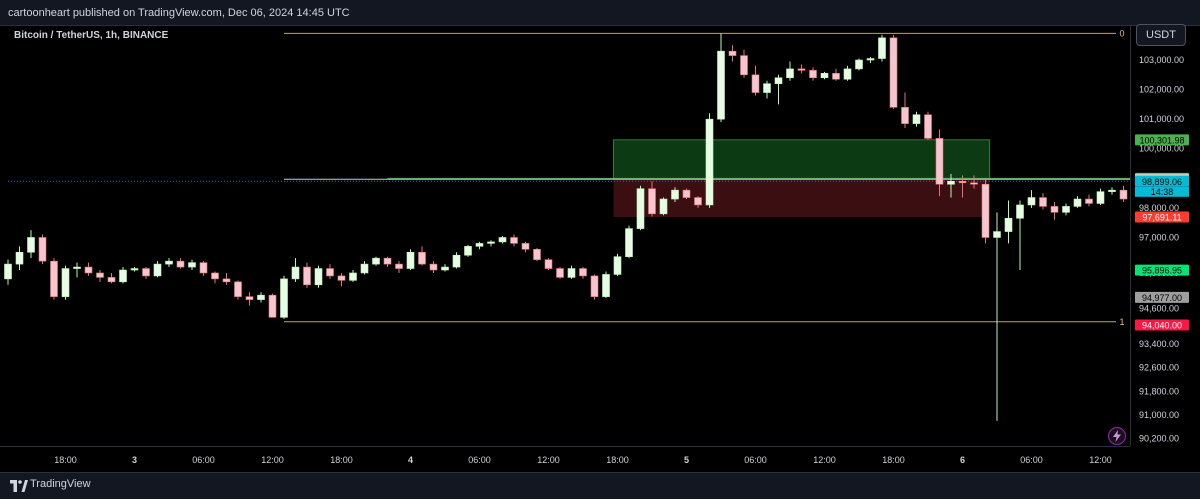  What do you see at coordinates (1117, 436) in the screenshot?
I see `lightning-icon` at bounding box center [1117, 436].